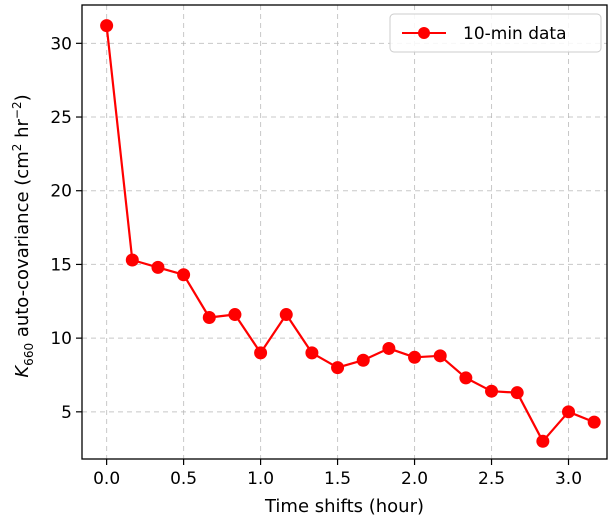 The image size is (611, 527). Describe the element at coordinates (29, 354) in the screenshot. I see `y-label-subscript: 660` at that location.